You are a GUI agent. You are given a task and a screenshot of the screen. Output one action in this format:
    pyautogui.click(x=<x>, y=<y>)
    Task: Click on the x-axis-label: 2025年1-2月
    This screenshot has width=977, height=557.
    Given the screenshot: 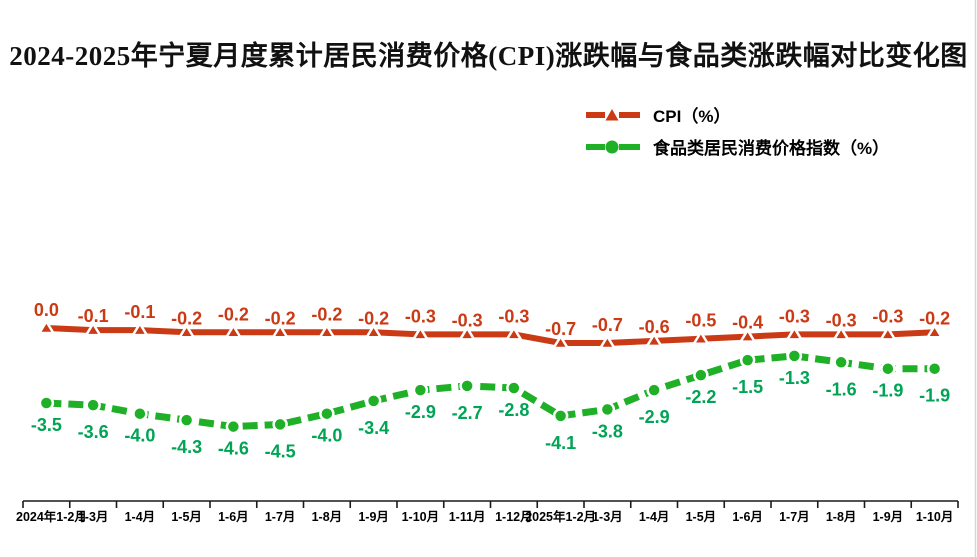 What is the action you would take?
    pyautogui.click(x=560, y=516)
    